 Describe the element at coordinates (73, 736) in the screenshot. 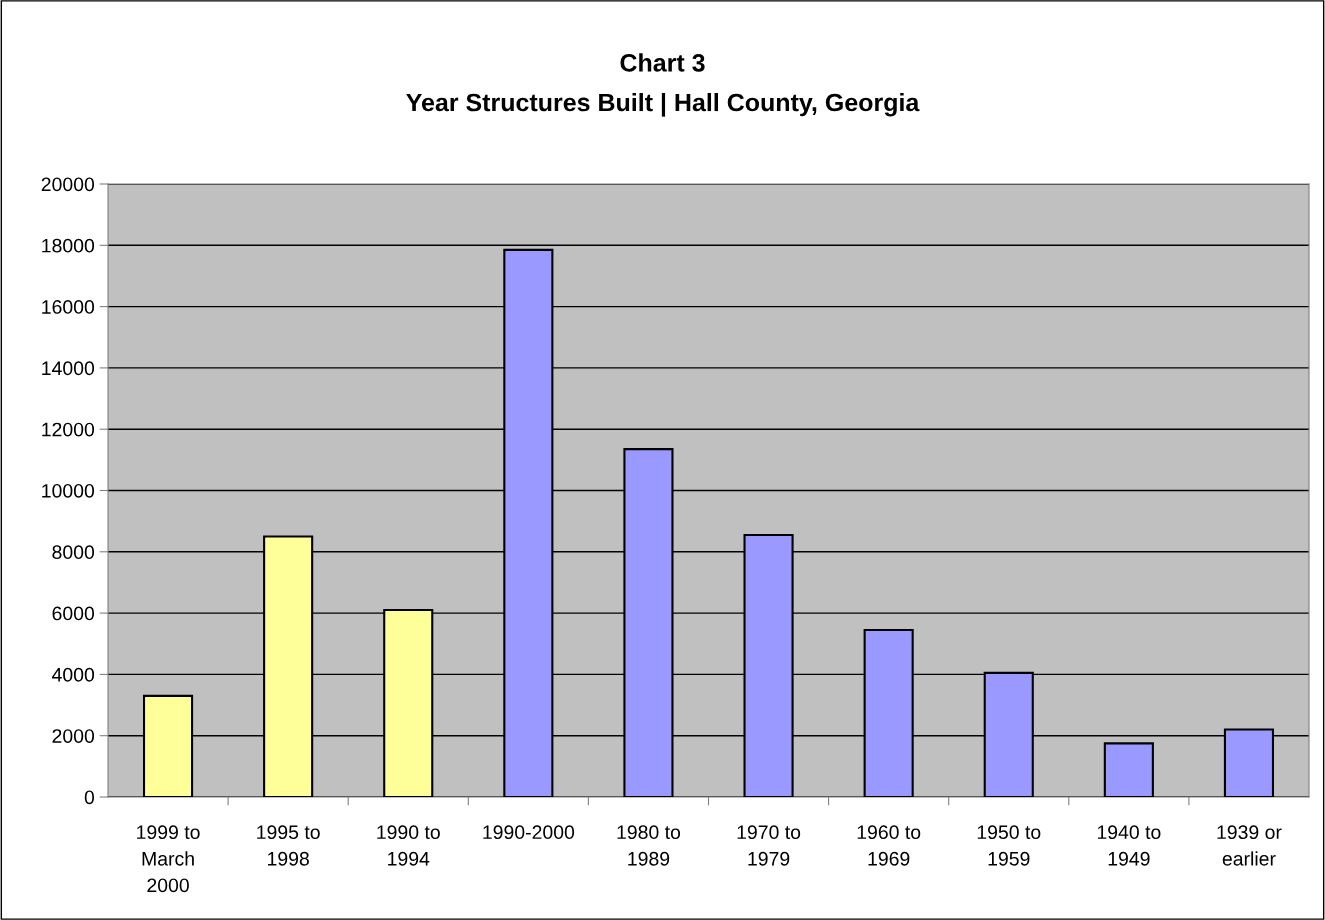

I see `y-tick-label: 2000` at that location.